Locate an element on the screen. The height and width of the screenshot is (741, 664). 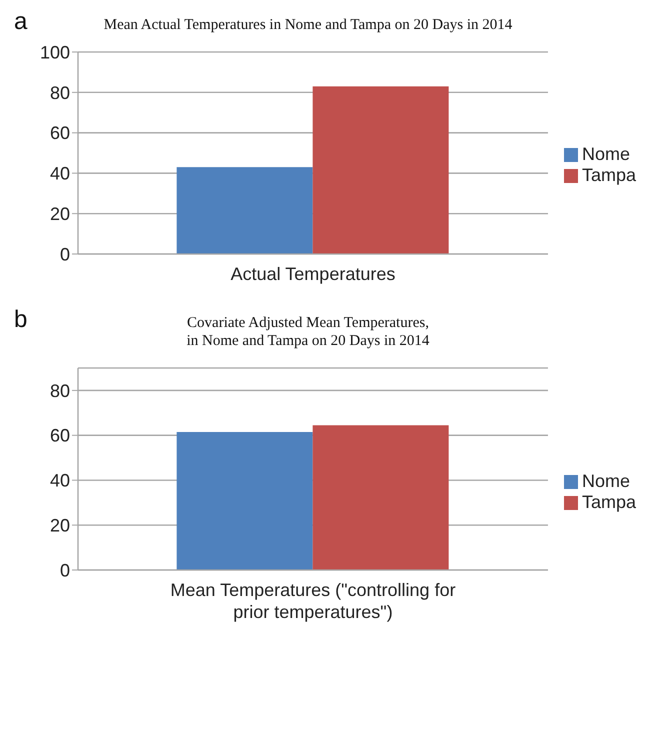
text: b is located at coordinates (21, 320).